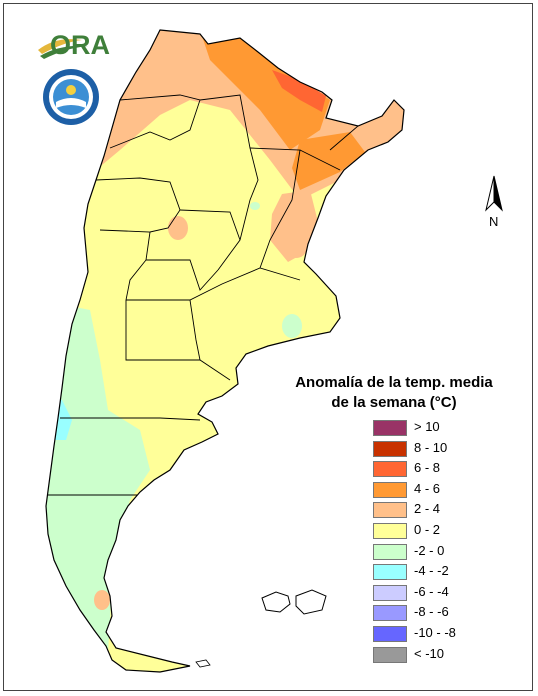  I want to click on legend-label: -4 - -2, so click(431, 571).